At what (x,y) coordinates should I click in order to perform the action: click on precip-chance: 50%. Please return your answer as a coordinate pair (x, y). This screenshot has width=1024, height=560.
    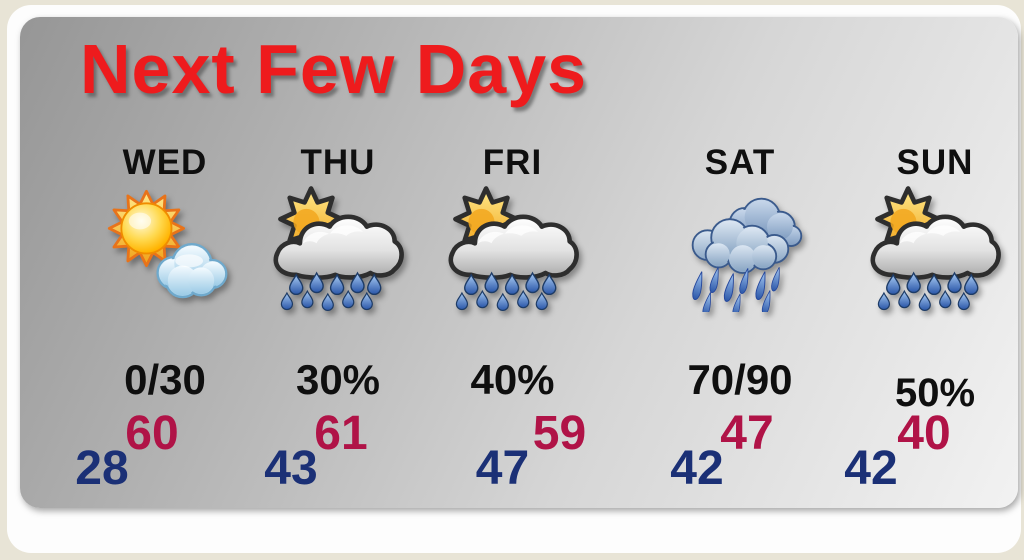
    Looking at the image, I should click on (935, 393).